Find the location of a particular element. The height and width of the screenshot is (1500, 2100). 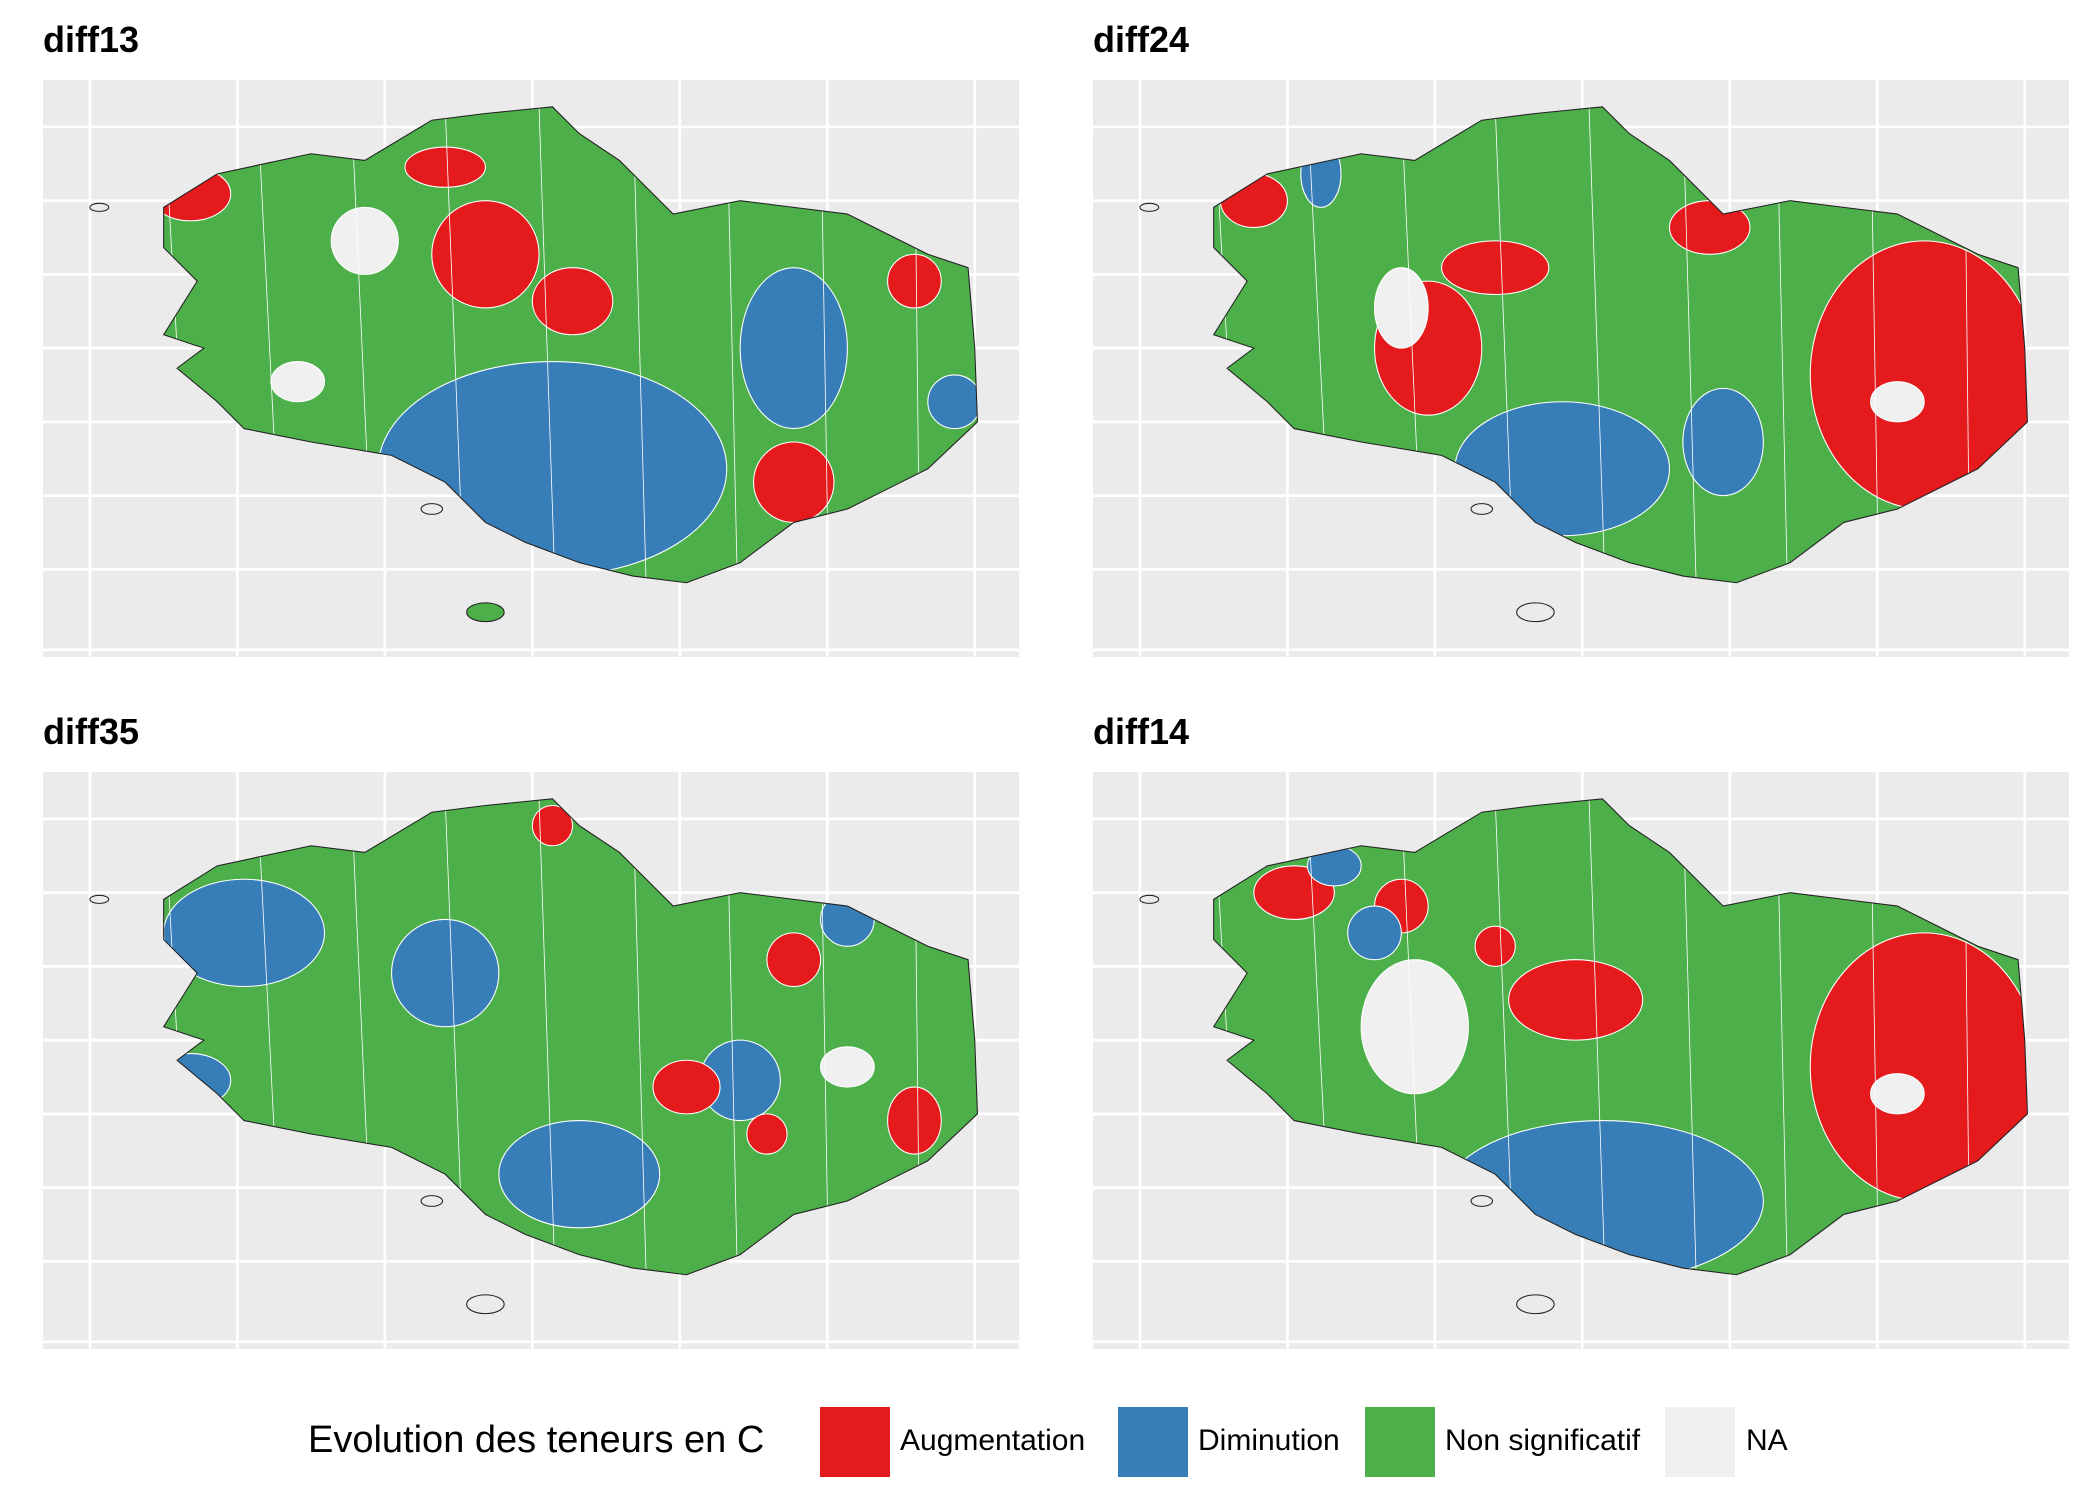

panel-title: diff35 is located at coordinates (91, 731).